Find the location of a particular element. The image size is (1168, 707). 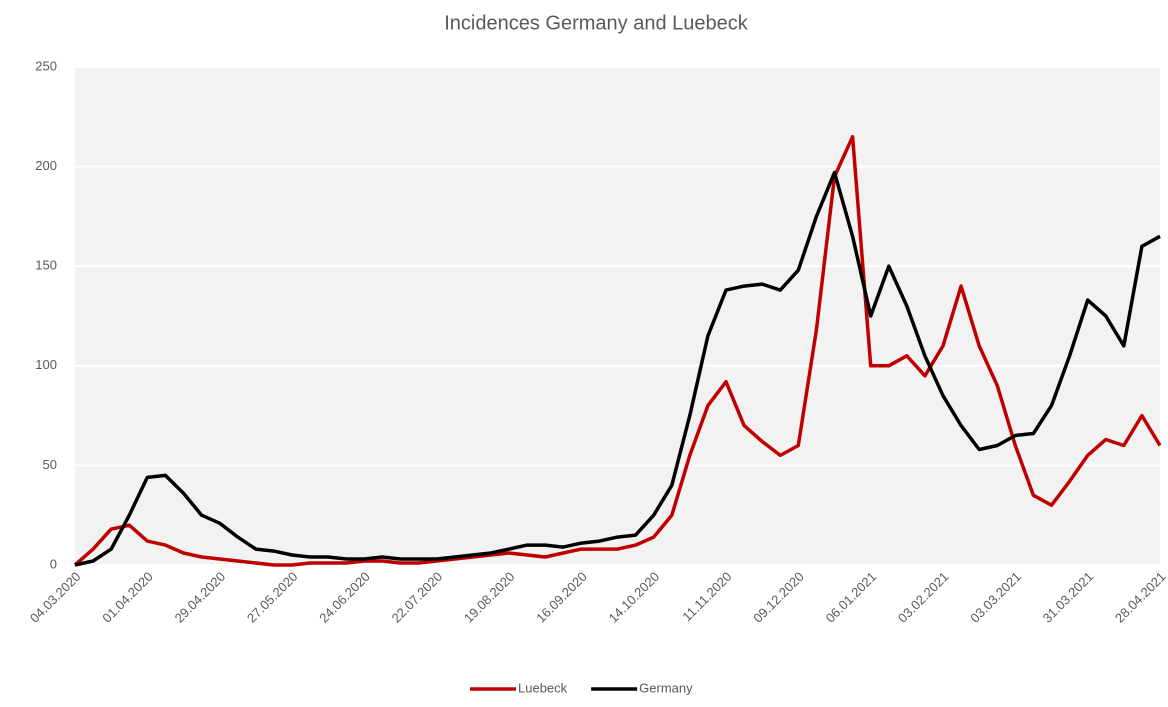

x-tick-label: 22.07.2020 is located at coordinates (417, 597).